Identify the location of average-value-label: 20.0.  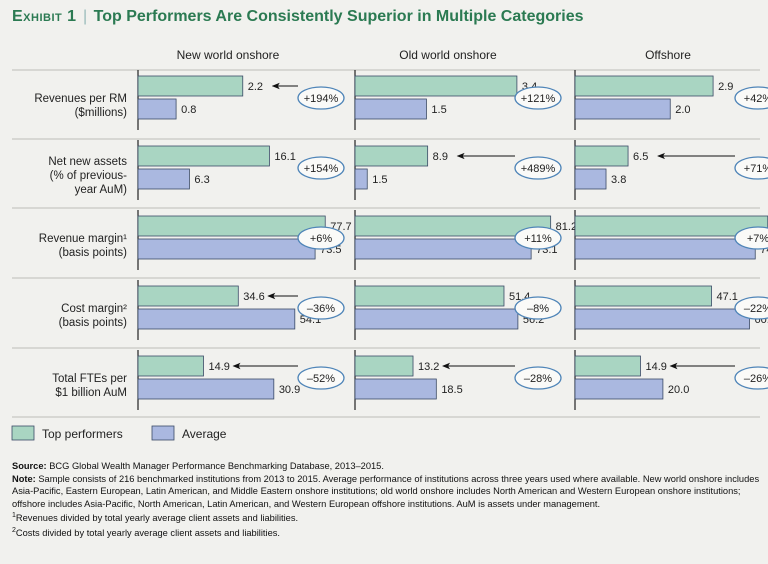
(678, 390).